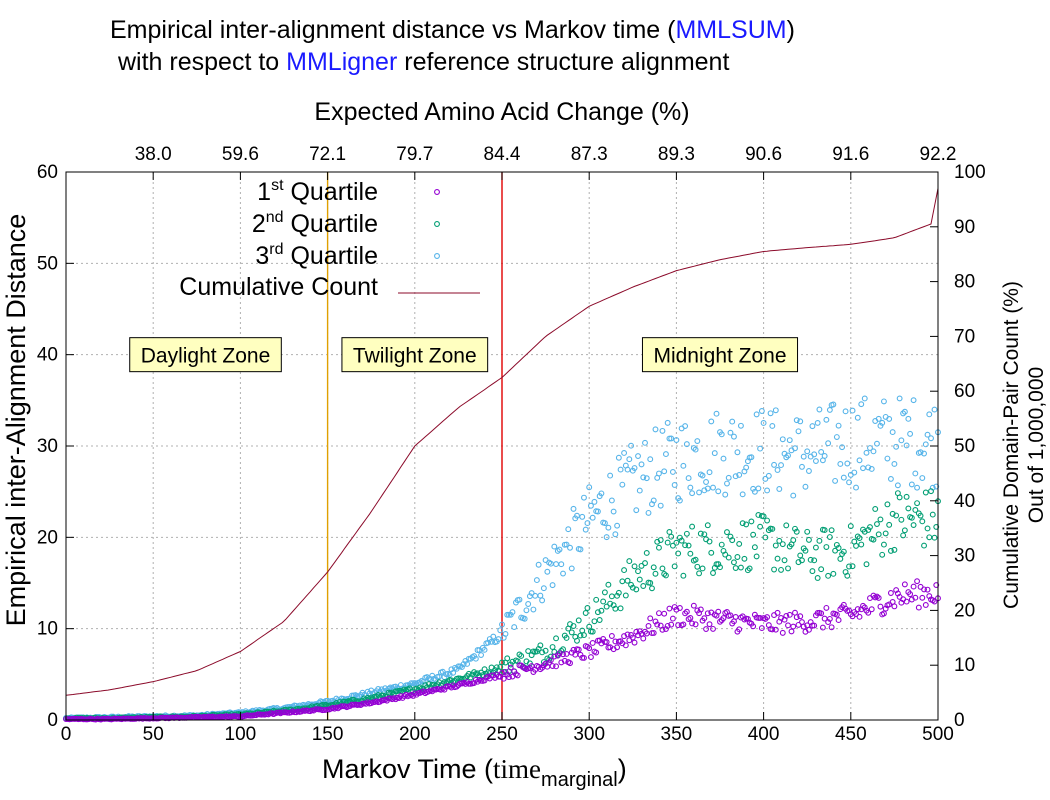 This screenshot has width=1050, height=800. Describe the element at coordinates (328, 734) in the screenshot. I see `x-tick-label: 150` at that location.